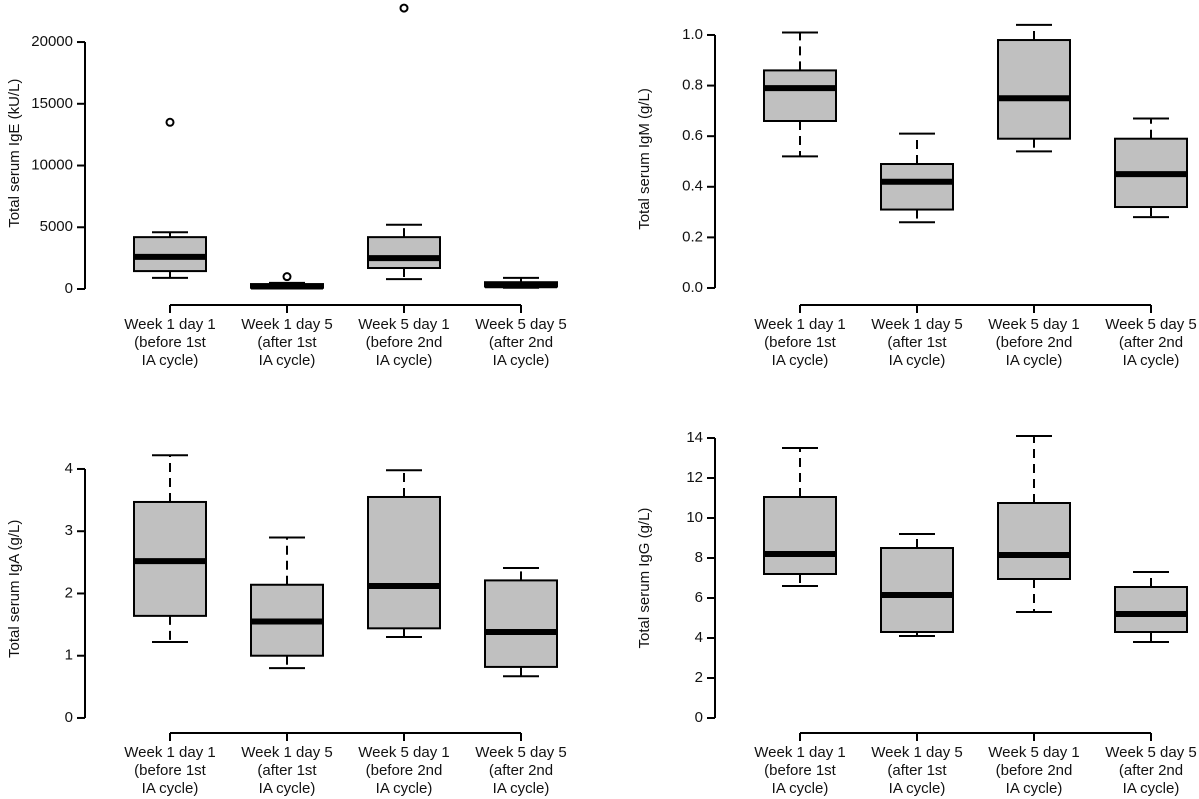 This screenshot has height=799, width=1199. I want to click on y-tick-label: 6, so click(699, 597).